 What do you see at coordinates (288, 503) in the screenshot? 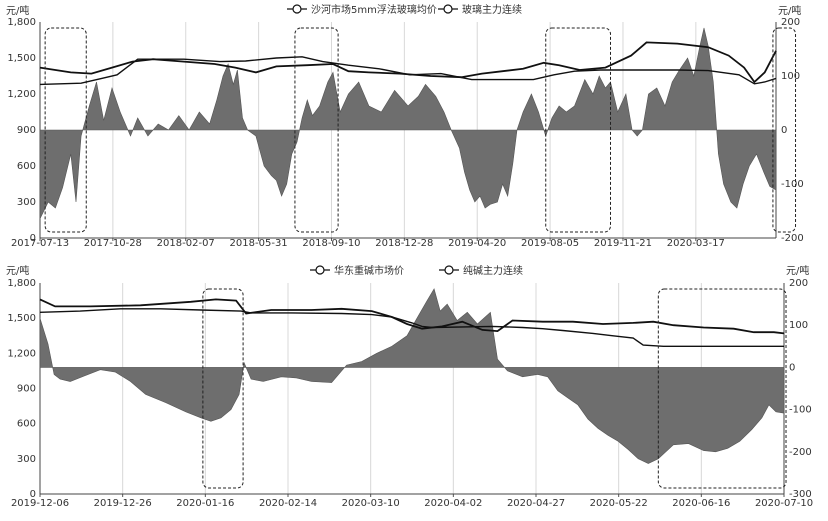
I see `x-tick-label: 2020-02-14` at bounding box center [288, 503].